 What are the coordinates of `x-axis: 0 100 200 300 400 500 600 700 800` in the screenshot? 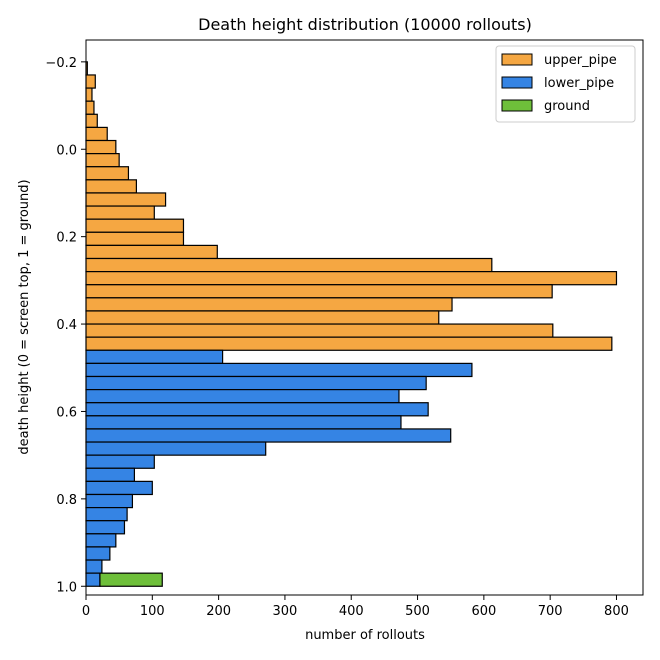 It's located at (355, 607).